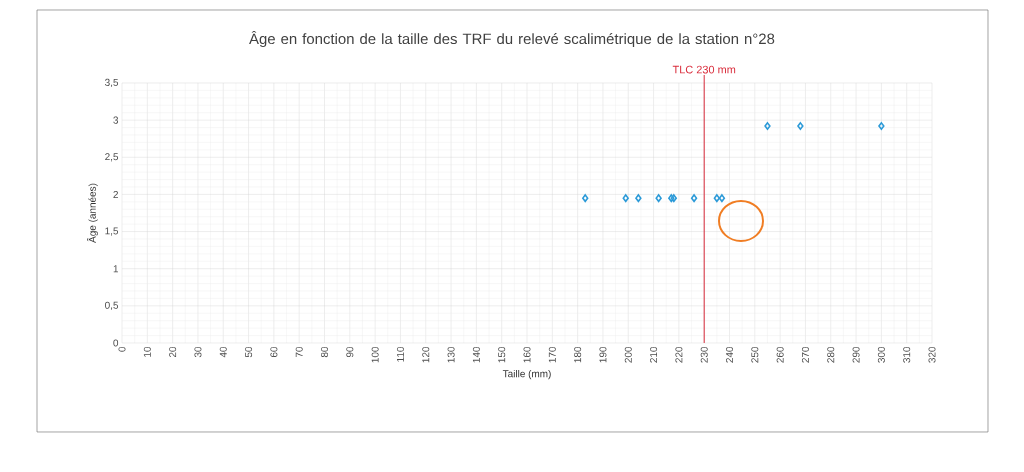 The image size is (1024, 472). Describe the element at coordinates (249, 352) in the screenshot. I see `x-tick-label: 50` at that location.